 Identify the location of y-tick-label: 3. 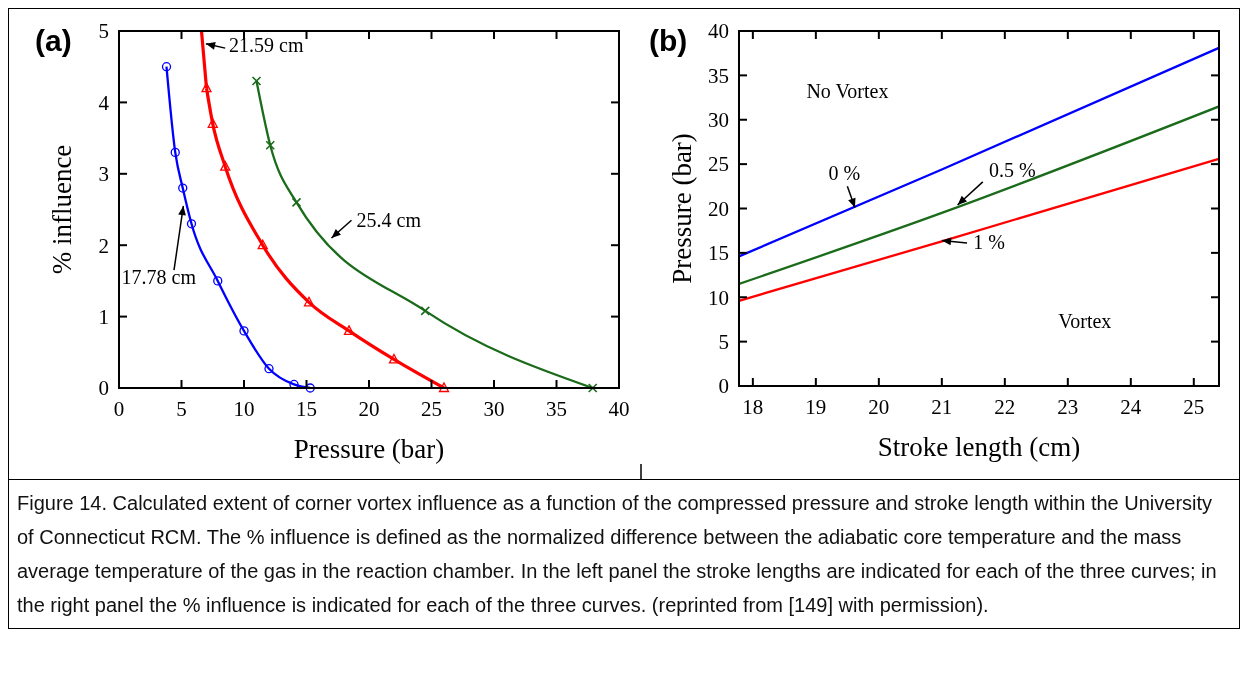
(103, 174).